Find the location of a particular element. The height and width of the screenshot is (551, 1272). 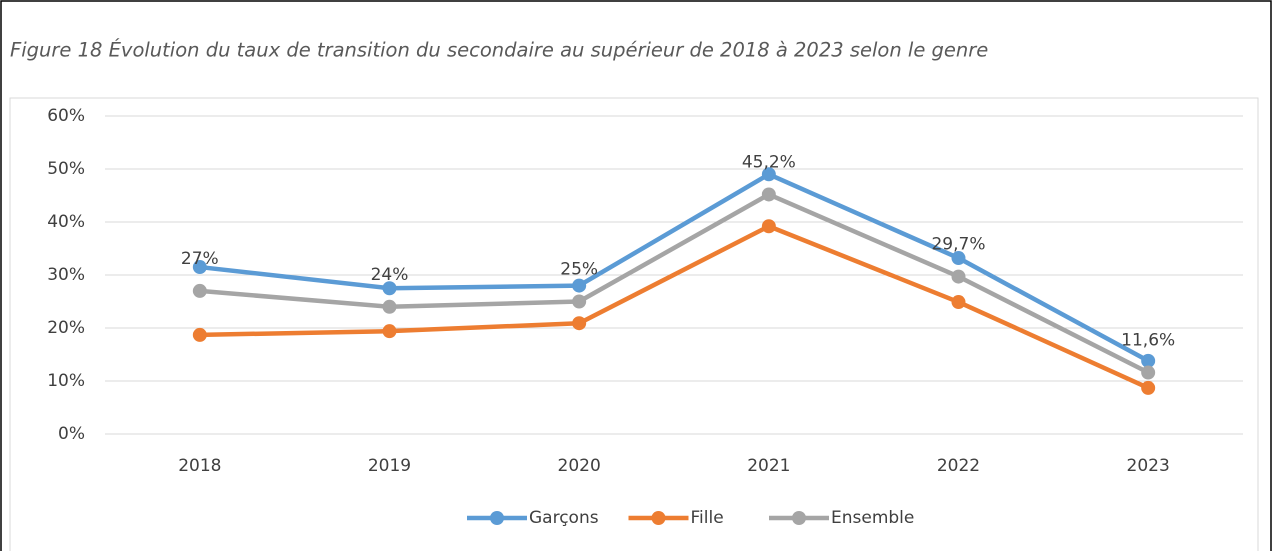

data-label: 29,7% is located at coordinates (958, 245).